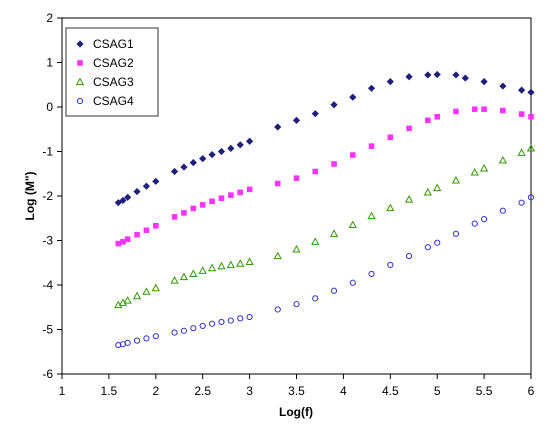 The image size is (550, 438). I want to click on x-tick-label: 3, so click(249, 391).